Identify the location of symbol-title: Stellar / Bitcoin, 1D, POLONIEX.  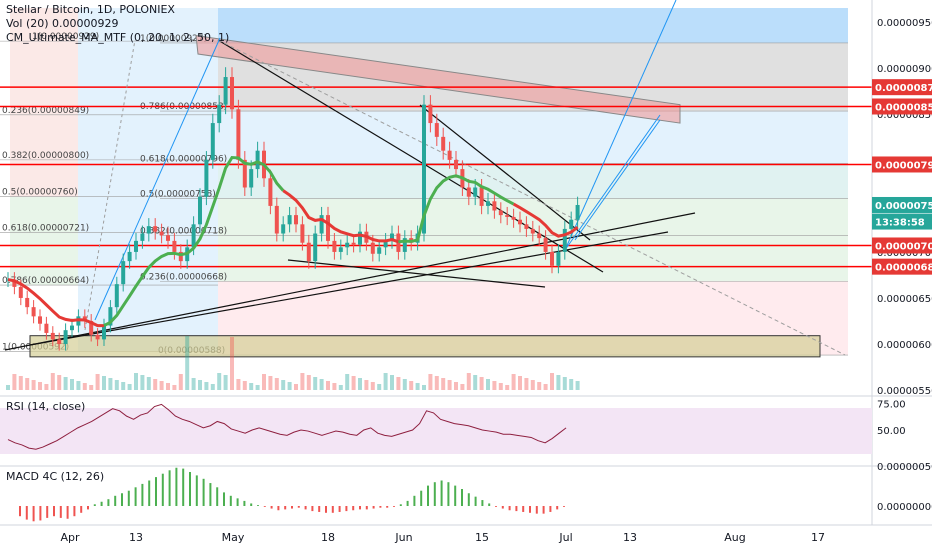
(90, 9).